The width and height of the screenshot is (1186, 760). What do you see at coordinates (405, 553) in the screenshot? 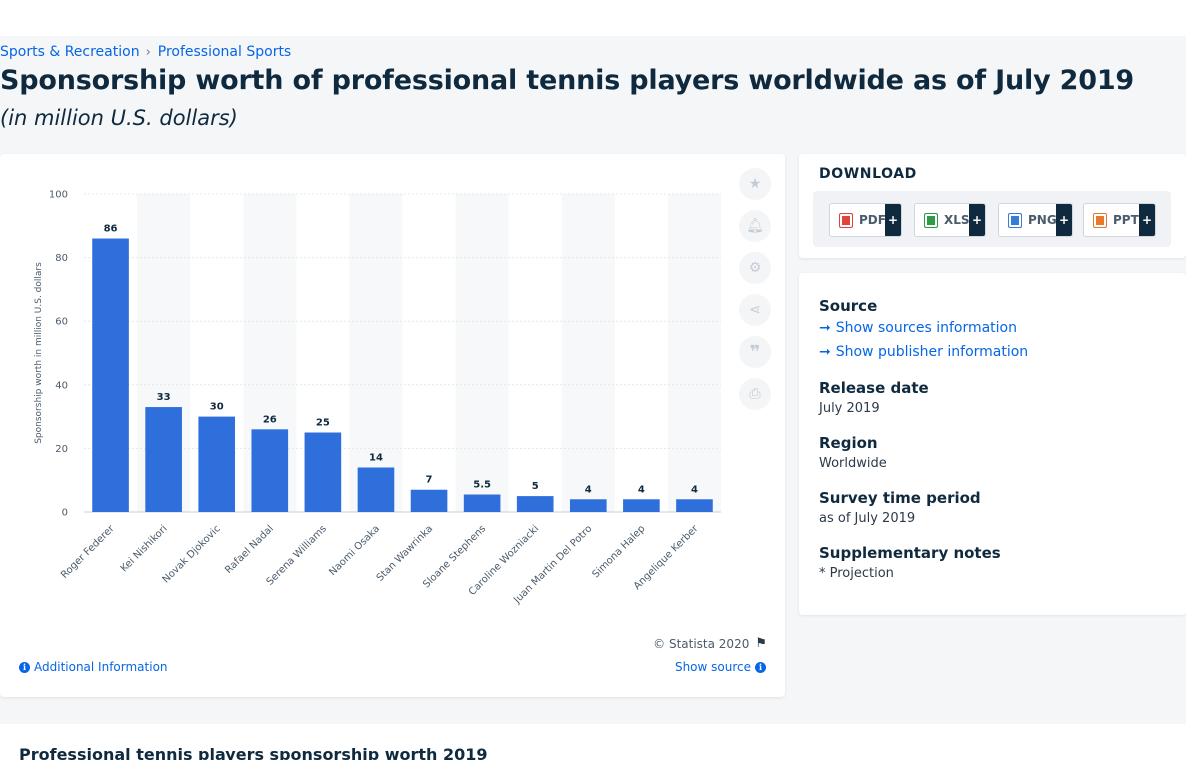
I see `x-tick-label: Stan Wawrinka` at bounding box center [405, 553].